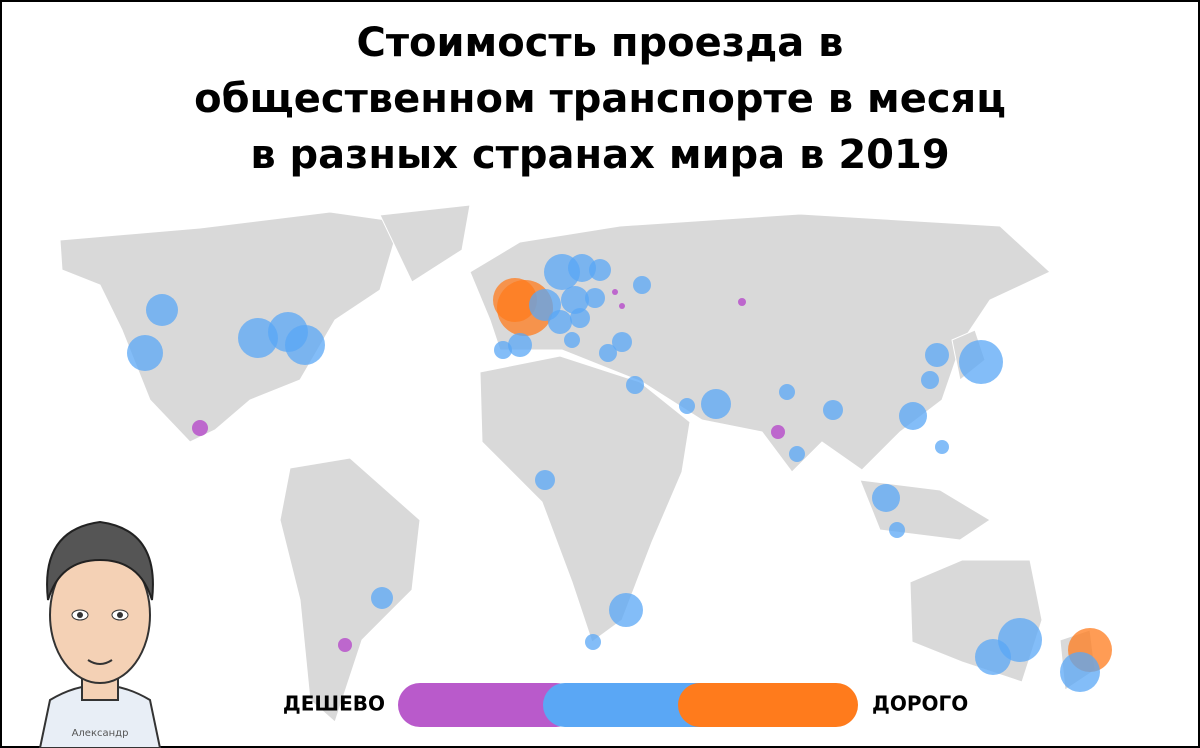 This screenshot has width=1200, height=748. Describe the element at coordinates (100, 634) in the screenshot. I see `author-avatar: Александр` at that location.